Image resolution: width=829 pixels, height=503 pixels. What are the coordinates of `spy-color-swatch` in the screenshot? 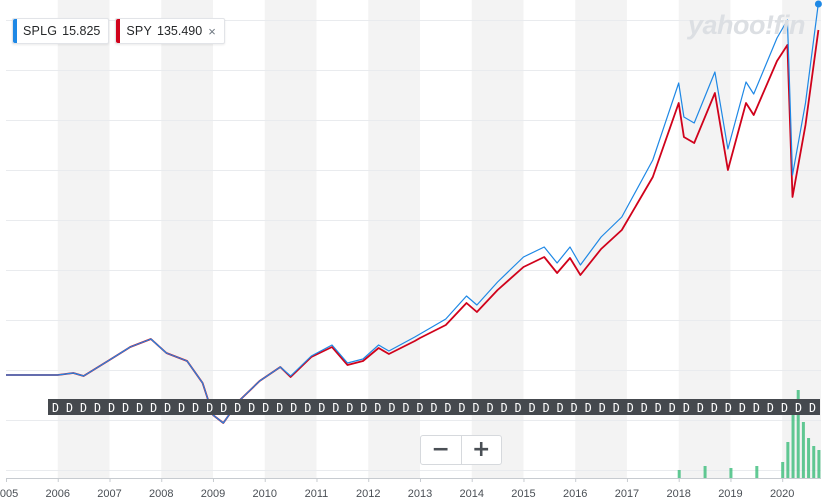 It's located at (118, 31).